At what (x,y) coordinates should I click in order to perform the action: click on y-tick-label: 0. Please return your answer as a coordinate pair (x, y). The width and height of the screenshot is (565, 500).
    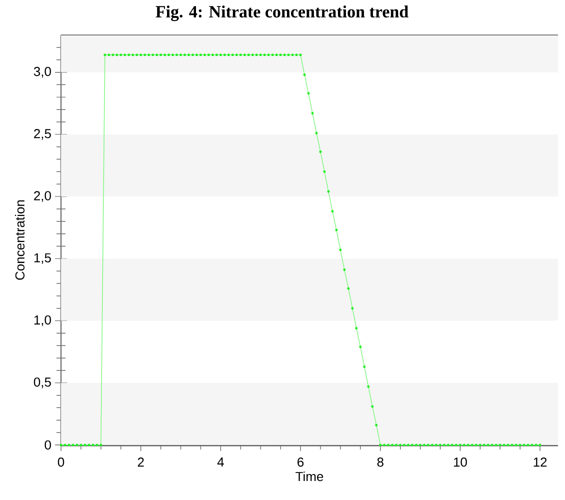
    Looking at the image, I should click on (47, 445).